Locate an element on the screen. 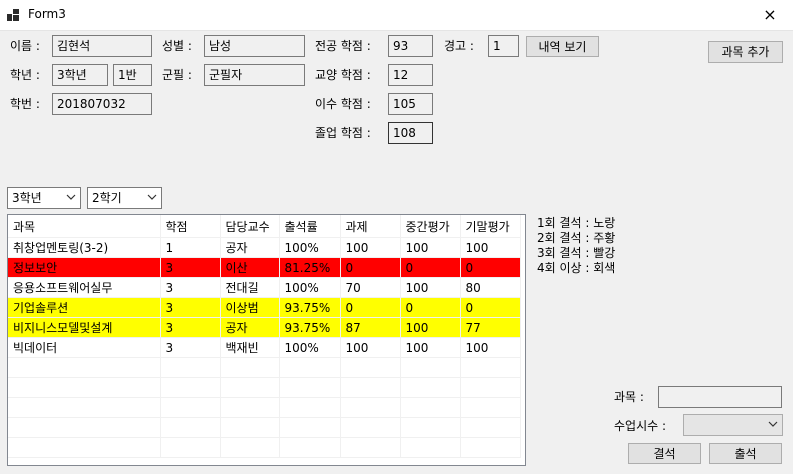  warning-label: 경고 : is located at coordinates (459, 46).